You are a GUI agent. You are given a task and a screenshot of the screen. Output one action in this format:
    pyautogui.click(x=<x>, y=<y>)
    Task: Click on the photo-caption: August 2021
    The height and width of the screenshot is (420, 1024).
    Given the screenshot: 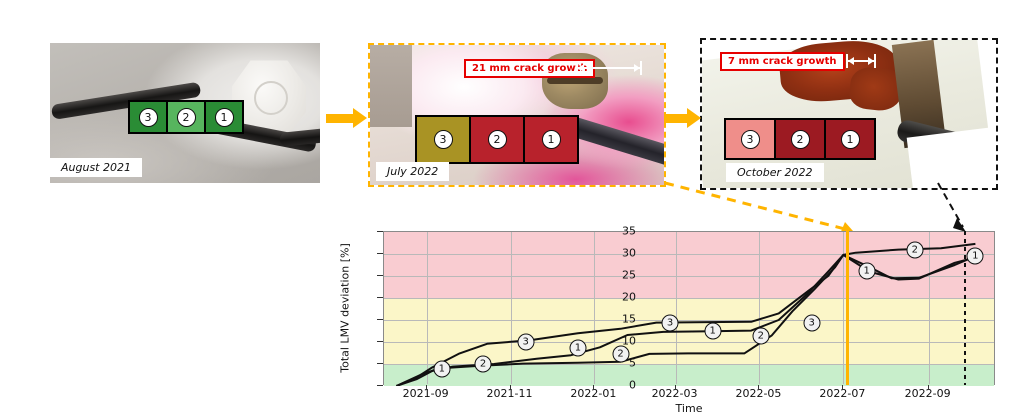 What is the action you would take?
    pyautogui.click(x=96, y=167)
    